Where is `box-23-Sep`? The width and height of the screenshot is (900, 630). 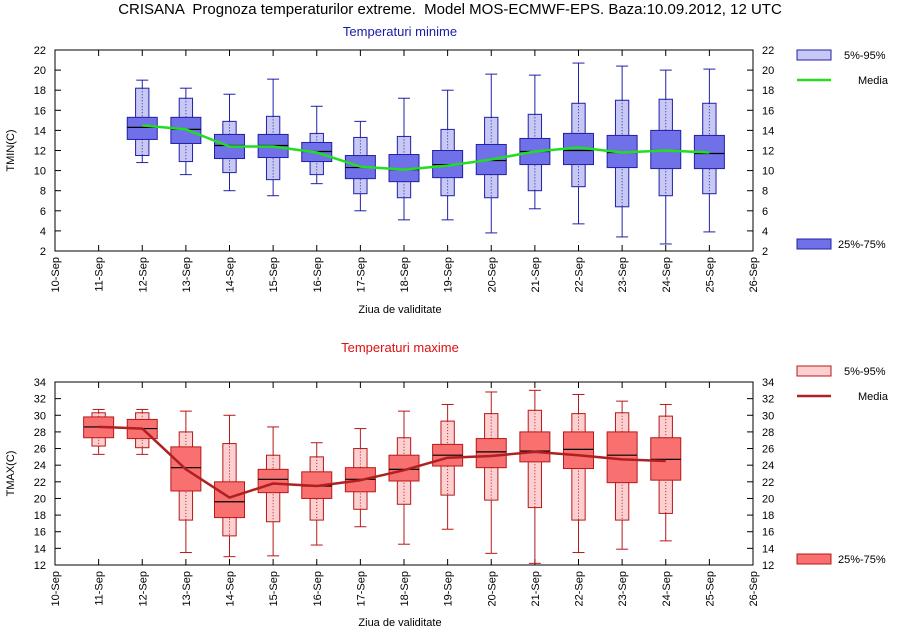
box-23-Sep is located at coordinates (622, 475).